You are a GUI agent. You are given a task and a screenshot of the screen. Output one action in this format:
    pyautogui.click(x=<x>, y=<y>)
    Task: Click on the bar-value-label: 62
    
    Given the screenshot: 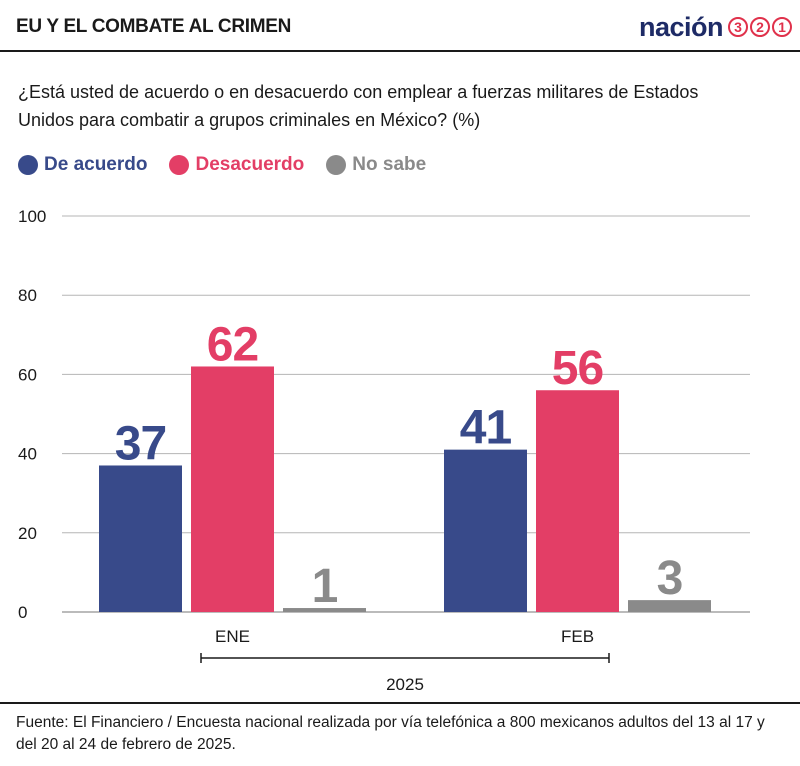 What is the action you would take?
    pyautogui.click(x=232, y=344)
    